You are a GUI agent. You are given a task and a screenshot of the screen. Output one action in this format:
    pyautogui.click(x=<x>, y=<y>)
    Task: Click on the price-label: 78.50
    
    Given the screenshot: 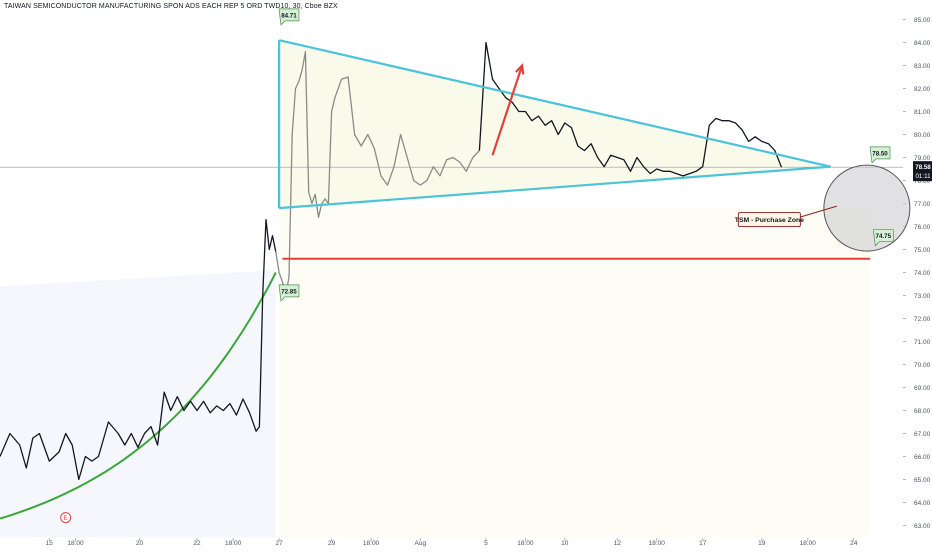 What is the action you would take?
    pyautogui.click(x=880, y=155)
    